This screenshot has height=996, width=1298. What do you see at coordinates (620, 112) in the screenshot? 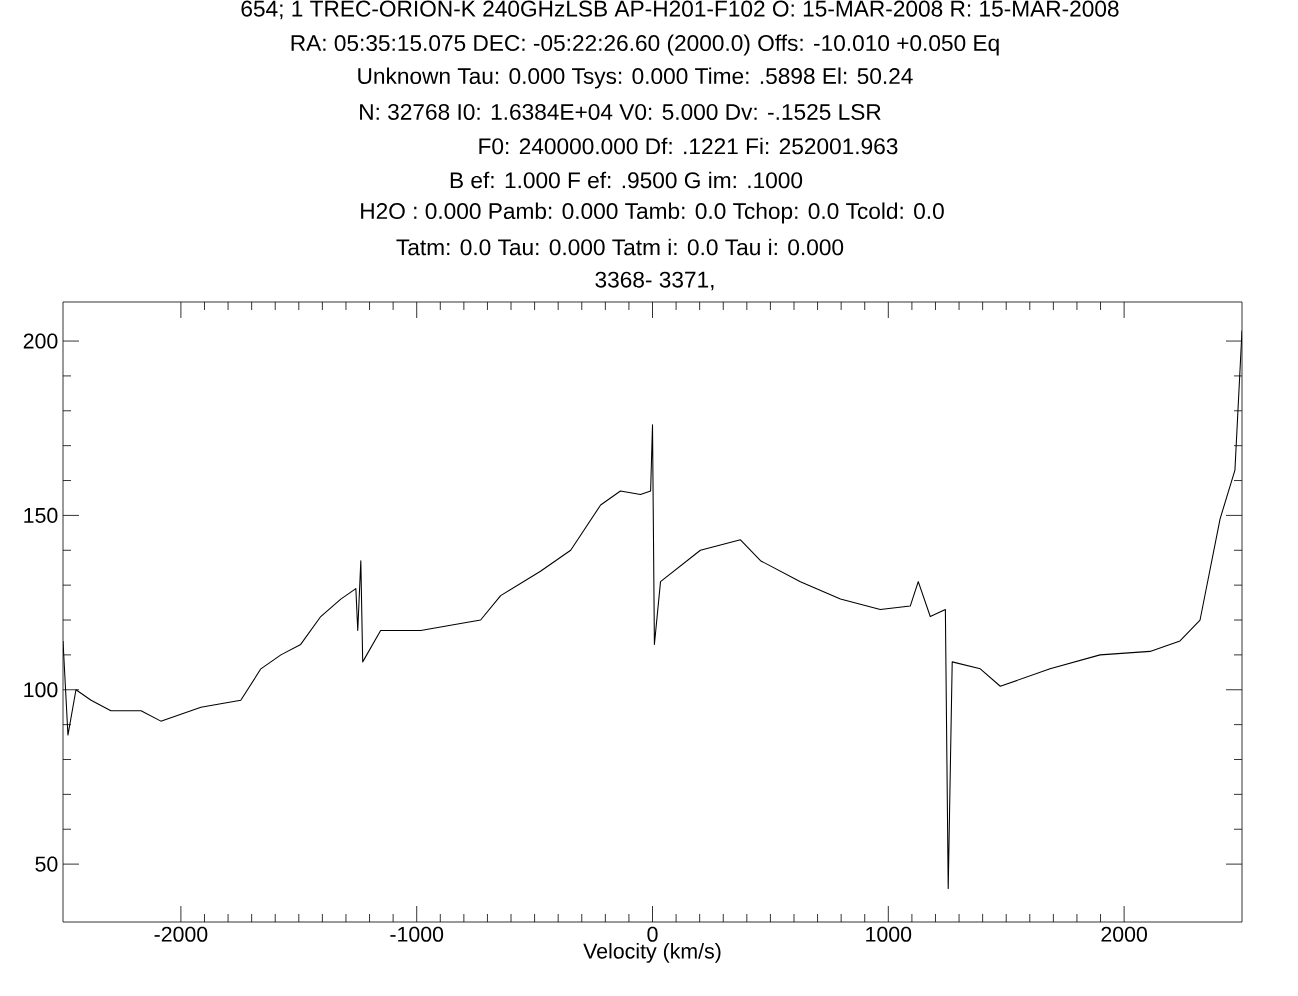
I see `text: N: 32768 I0: 1.6384E+04 V0: 5.000 Dv: -.1525 LSR` at bounding box center [620, 112].